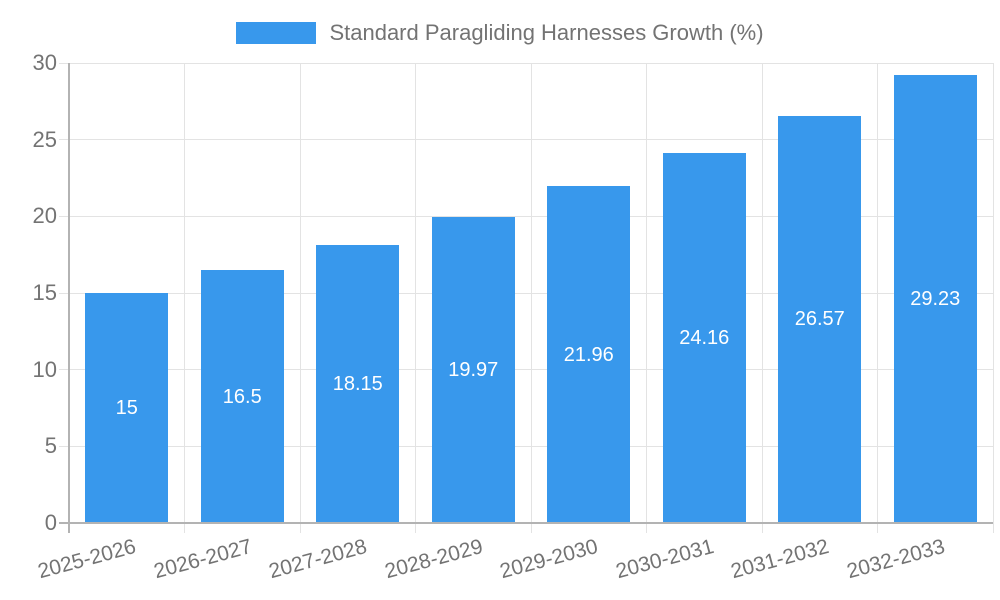 Image resolution: width=1000 pixels, height=600 pixels. I want to click on x-axis-tick-label: 2026-2027, so click(203, 559).